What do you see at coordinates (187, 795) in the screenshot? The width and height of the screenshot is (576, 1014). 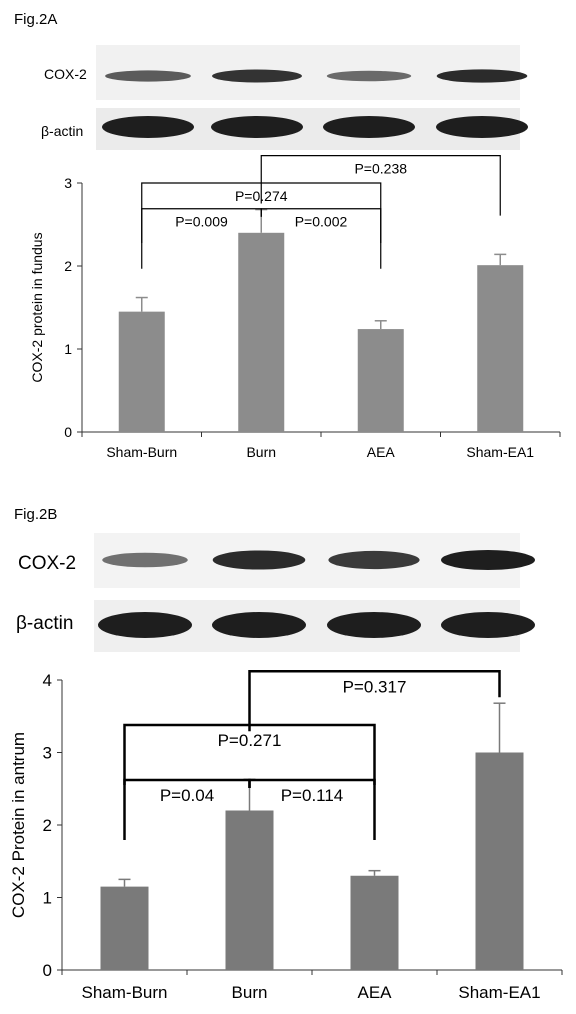 I see `p-value-label: P=0.04` at bounding box center [187, 795].